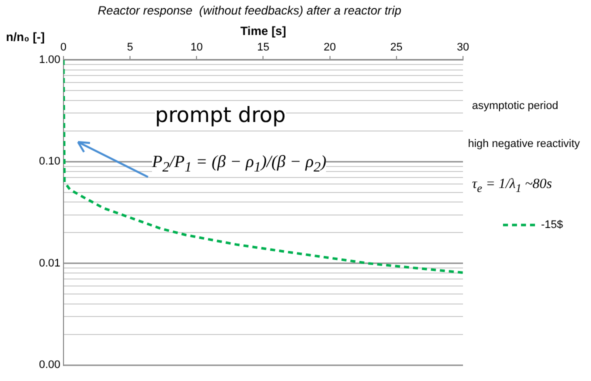 The width and height of the screenshot is (591, 381). I want to click on x-tick-label: 5, so click(130, 47).